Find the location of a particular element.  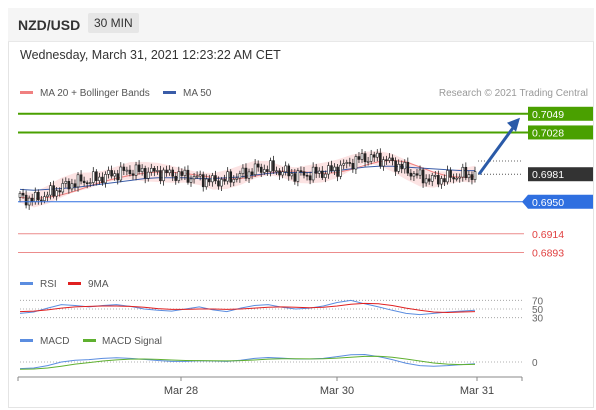

rsi-tick-label: 30 is located at coordinates (538, 319).